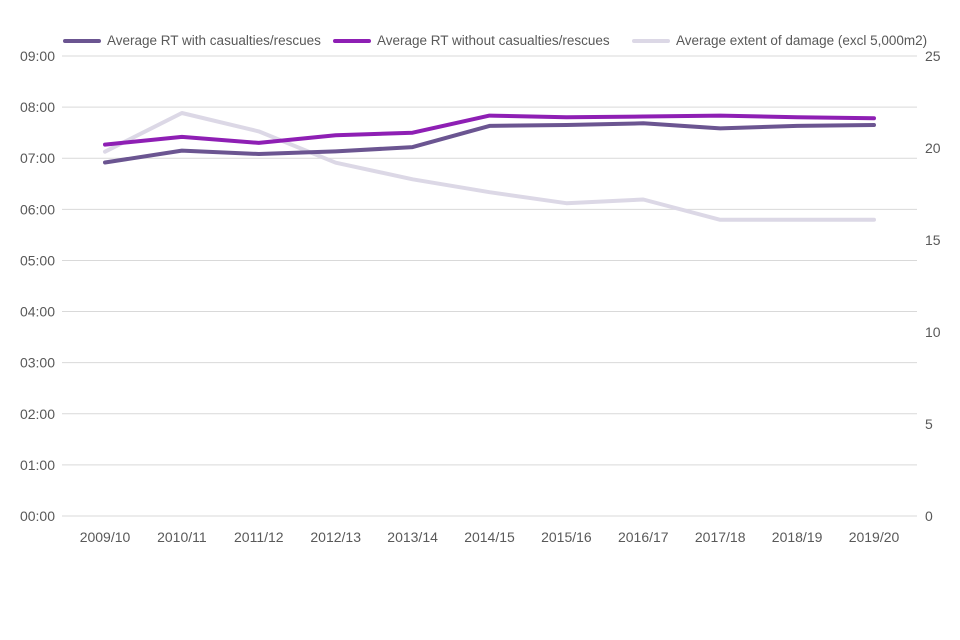  Describe the element at coordinates (37, 363) in the screenshot. I see `left-axis-tick: 03:00` at that location.